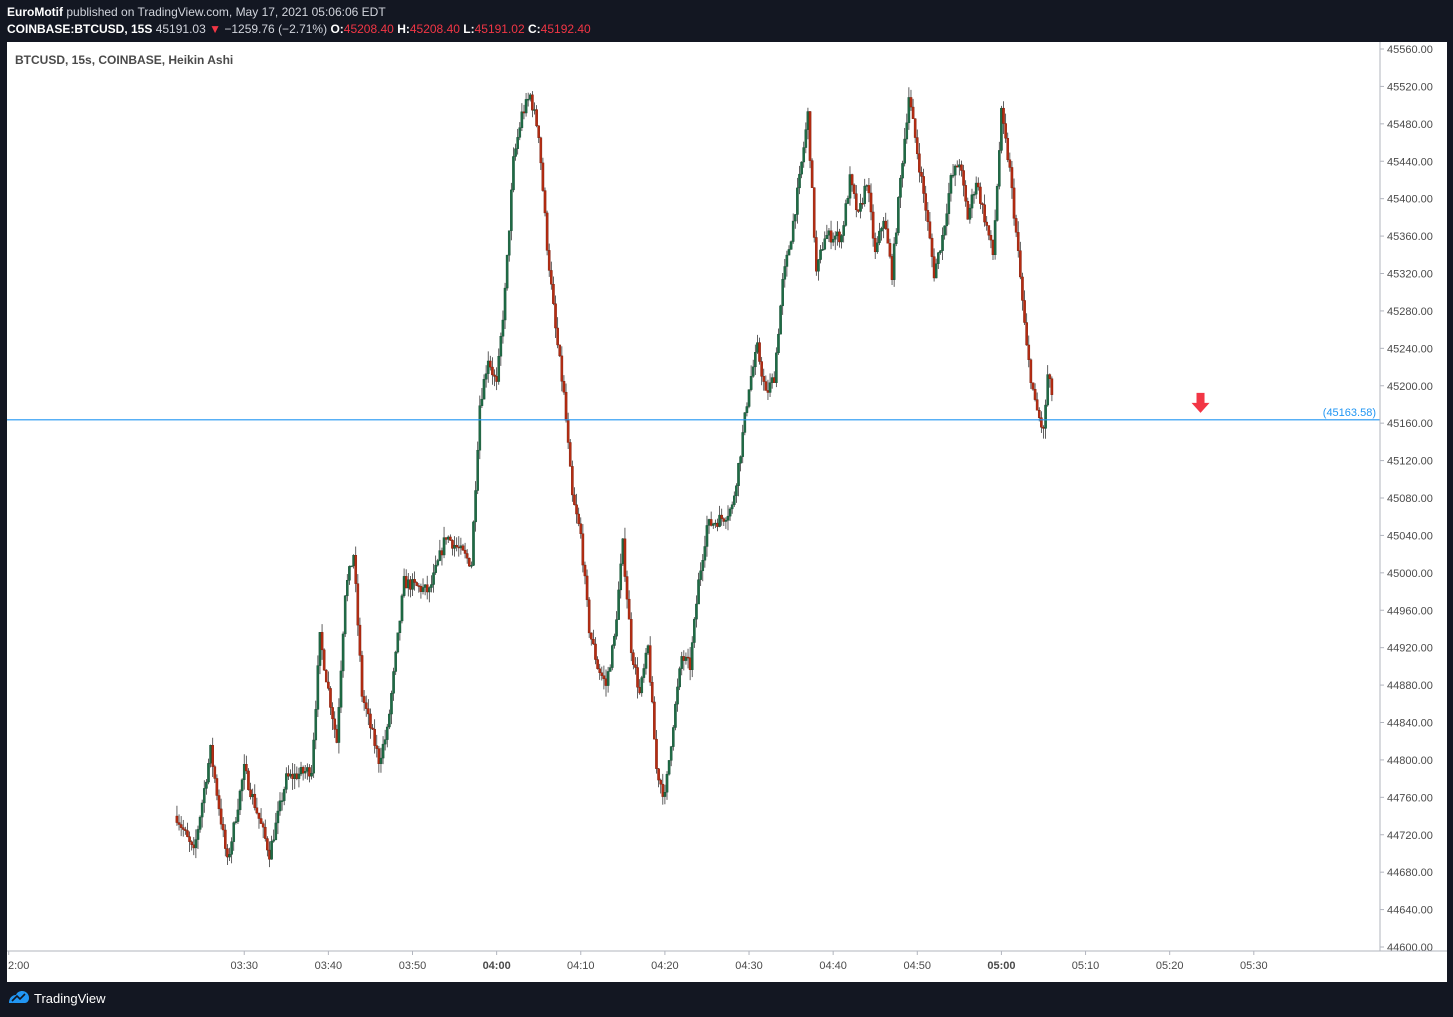 The width and height of the screenshot is (1453, 1017). What do you see at coordinates (1001, 966) in the screenshot?
I see `time-tick-label: 05:00` at bounding box center [1001, 966].